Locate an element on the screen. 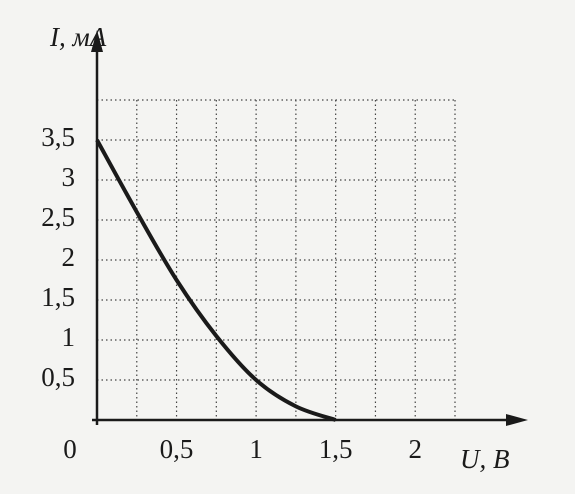 Image resolution: width=575 pixels, height=494 pixels. y-tick-label: 1 is located at coordinates (69, 337).